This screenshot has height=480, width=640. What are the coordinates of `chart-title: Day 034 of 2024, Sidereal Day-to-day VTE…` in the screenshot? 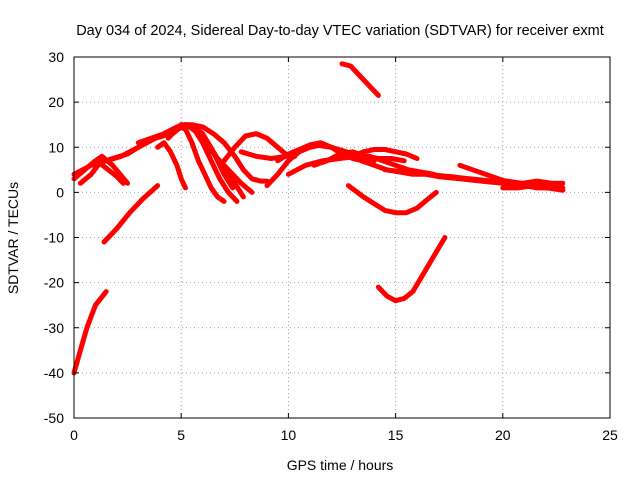 It's located at (340, 31).